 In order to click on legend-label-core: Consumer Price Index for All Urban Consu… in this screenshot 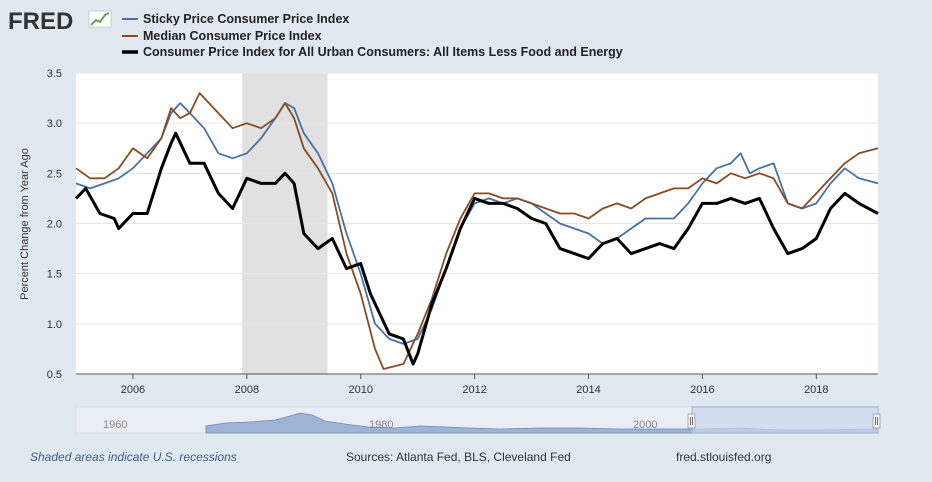, I will do `click(383, 52)`.